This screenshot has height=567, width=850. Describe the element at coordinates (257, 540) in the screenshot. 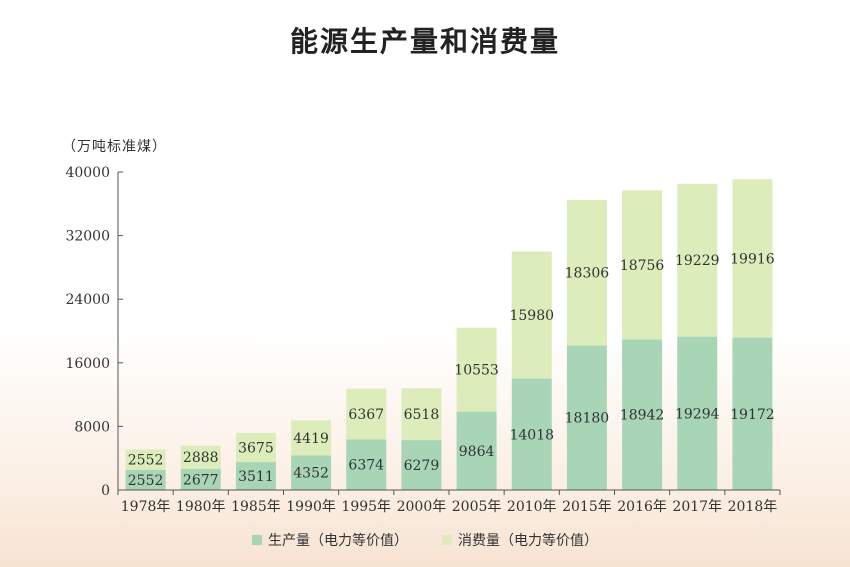

I see `legend-swatch-production` at that location.